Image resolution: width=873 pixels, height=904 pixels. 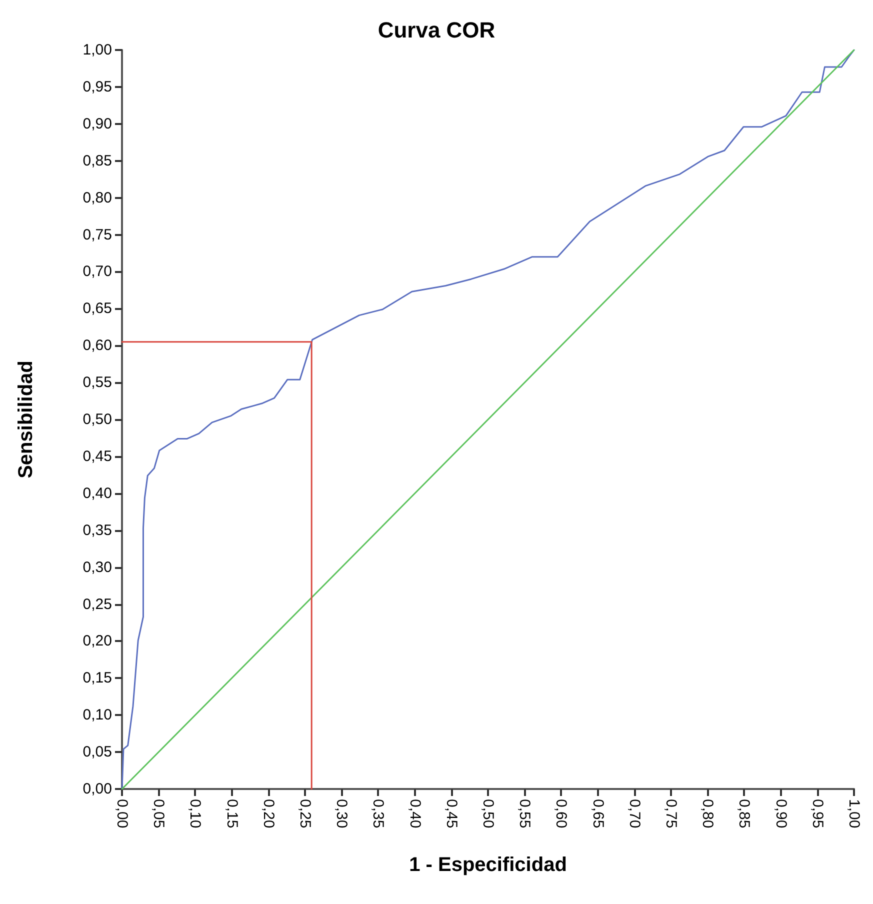 What do you see at coordinates (97, 419) in the screenshot?
I see `y-tick-label: 0,50` at bounding box center [97, 419].